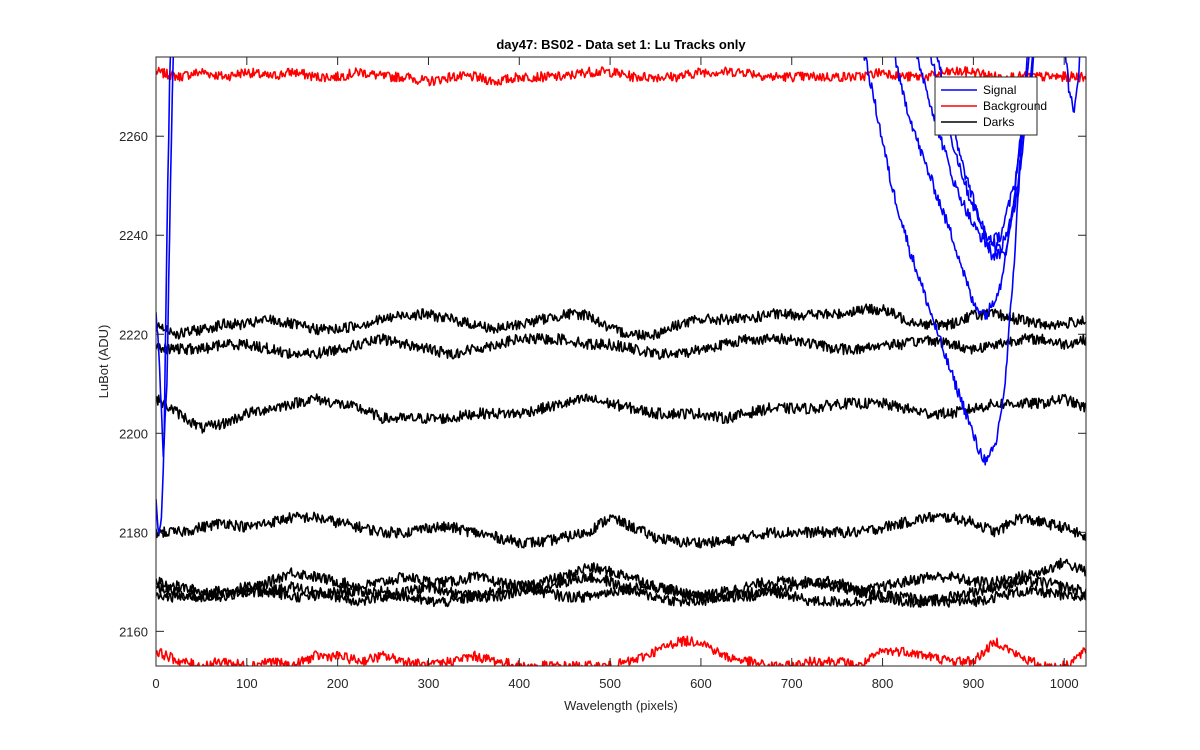 This screenshot has width=1200, height=750. I want to click on x-tick-label: 1000, so click(1064, 683).